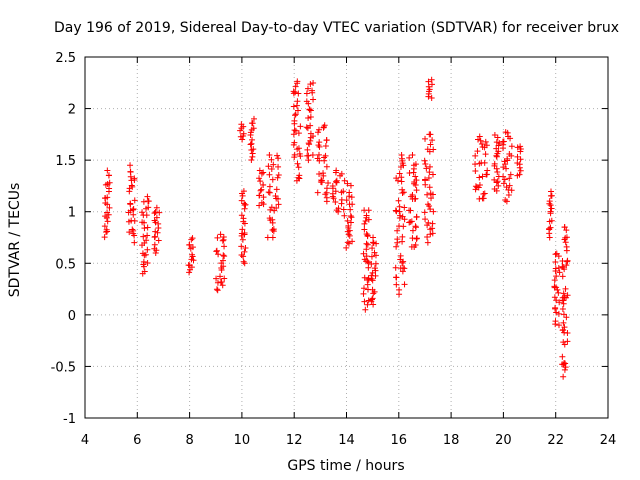 This screenshot has height=480, width=640. Describe the element at coordinates (399, 440) in the screenshot. I see `x-tick-label: 16` at that location.